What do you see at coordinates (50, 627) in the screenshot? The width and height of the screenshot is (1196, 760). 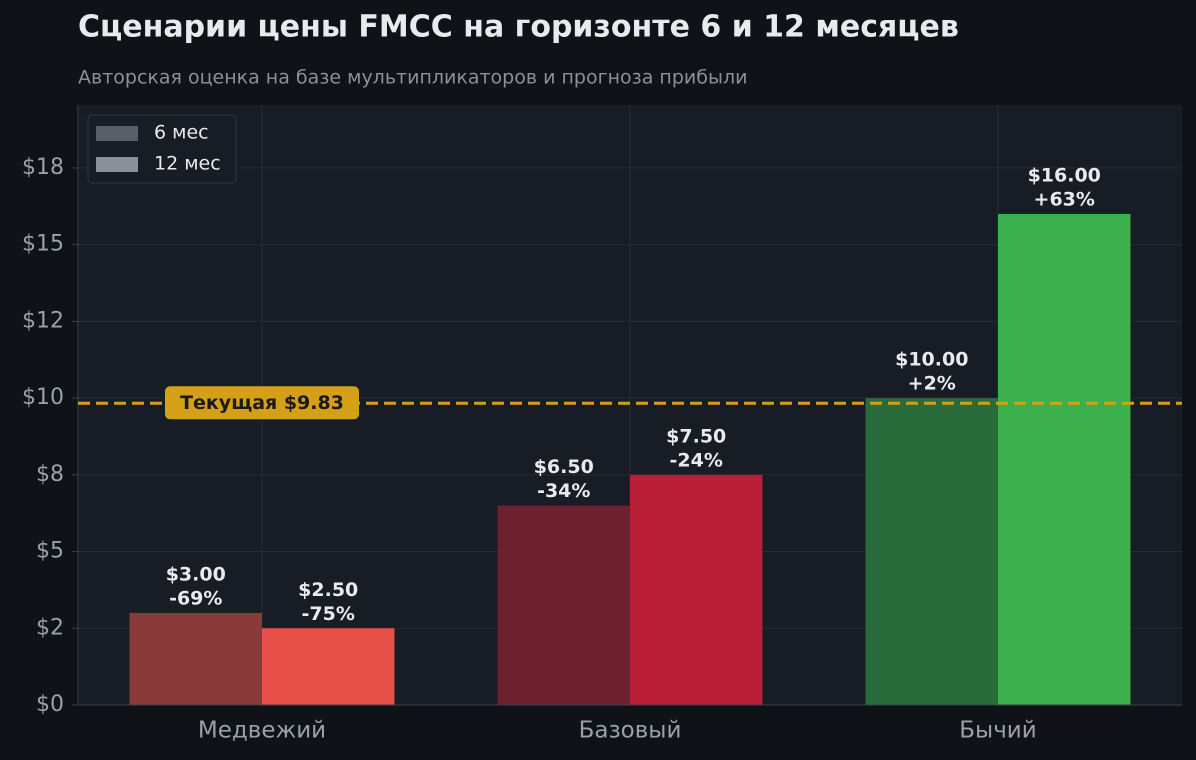 I see `y-tick-label: $2` at bounding box center [50, 627].